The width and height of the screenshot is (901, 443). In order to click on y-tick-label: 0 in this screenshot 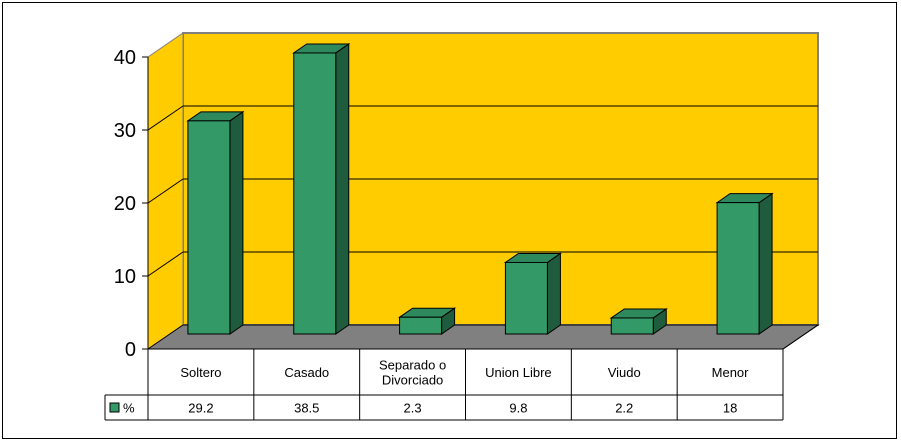, I will do `click(130, 350)`.